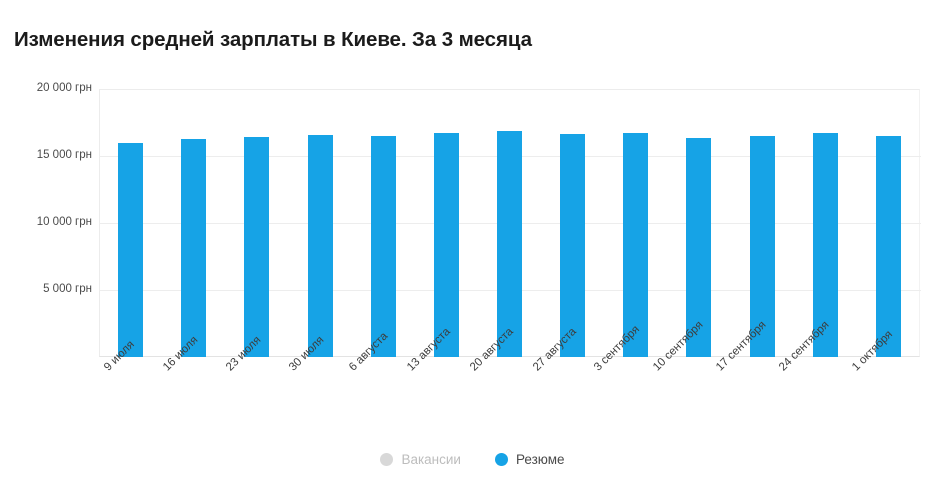  I want to click on y-axis-tick: 5 000 грн, so click(46, 290).